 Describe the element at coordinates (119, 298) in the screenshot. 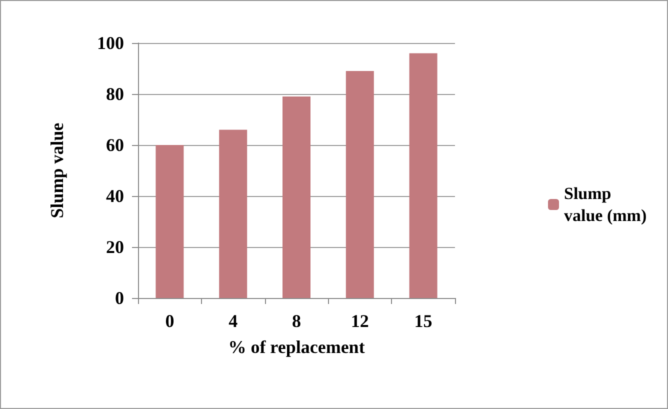

I see `y-tick-label: 0` at that location.